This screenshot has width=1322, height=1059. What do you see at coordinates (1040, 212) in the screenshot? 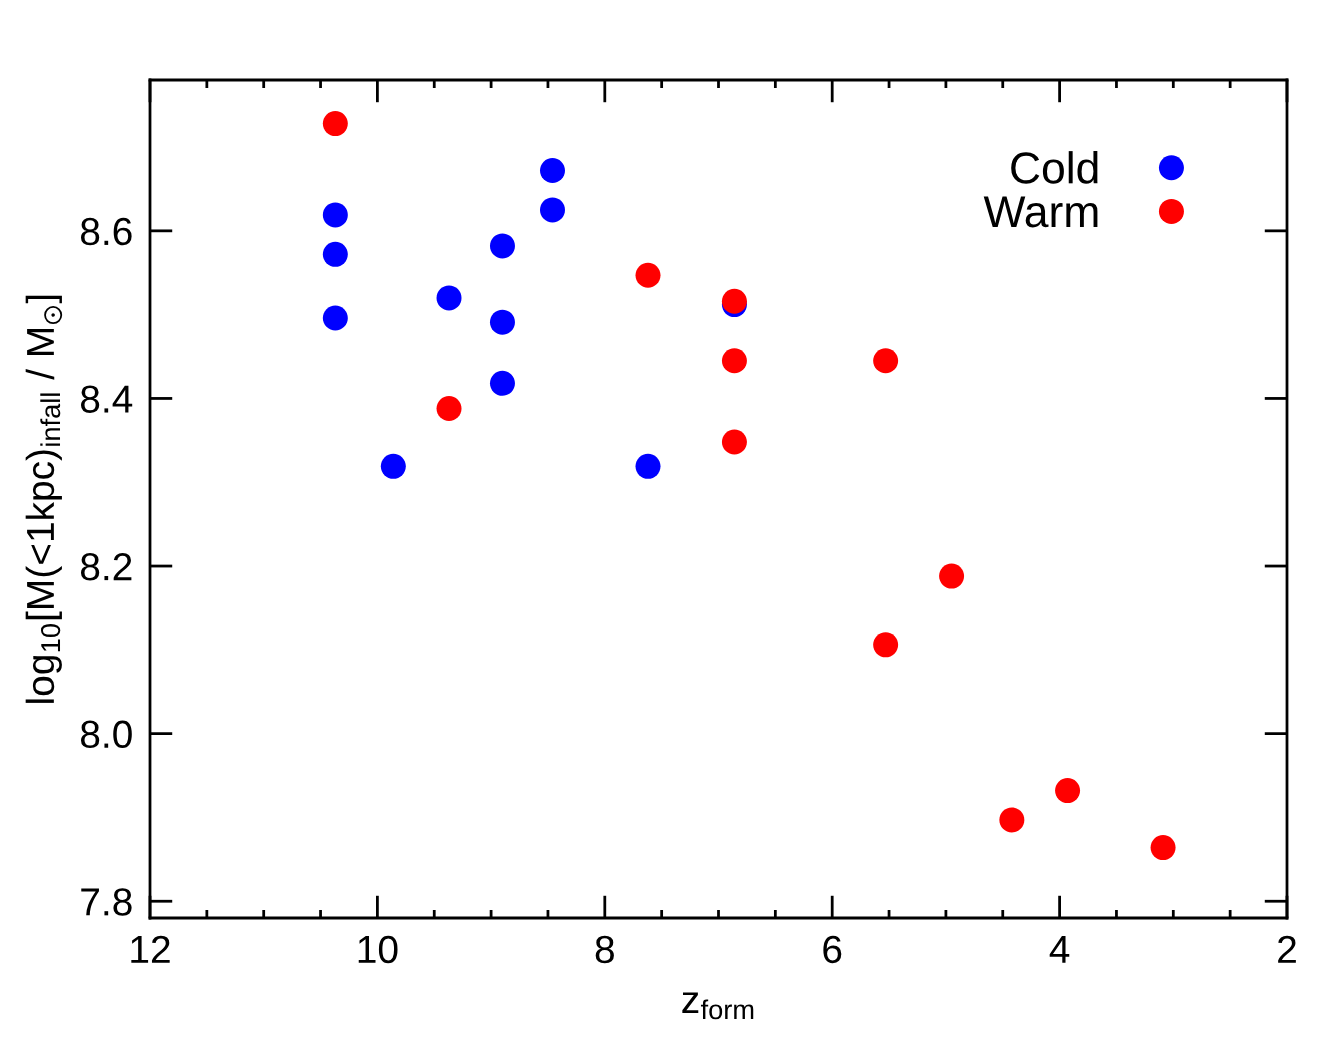
I see `legend-label: Warm` at bounding box center [1040, 212].